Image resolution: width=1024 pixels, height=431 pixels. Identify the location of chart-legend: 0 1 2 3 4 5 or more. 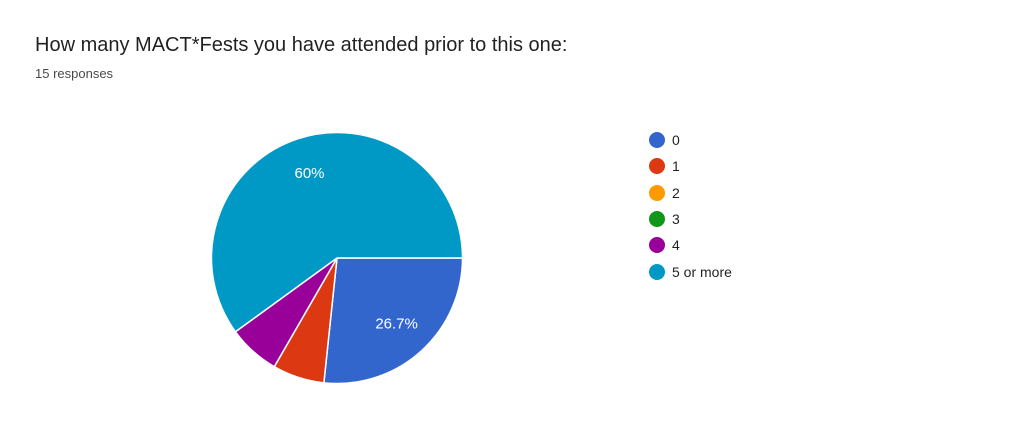
(690, 206).